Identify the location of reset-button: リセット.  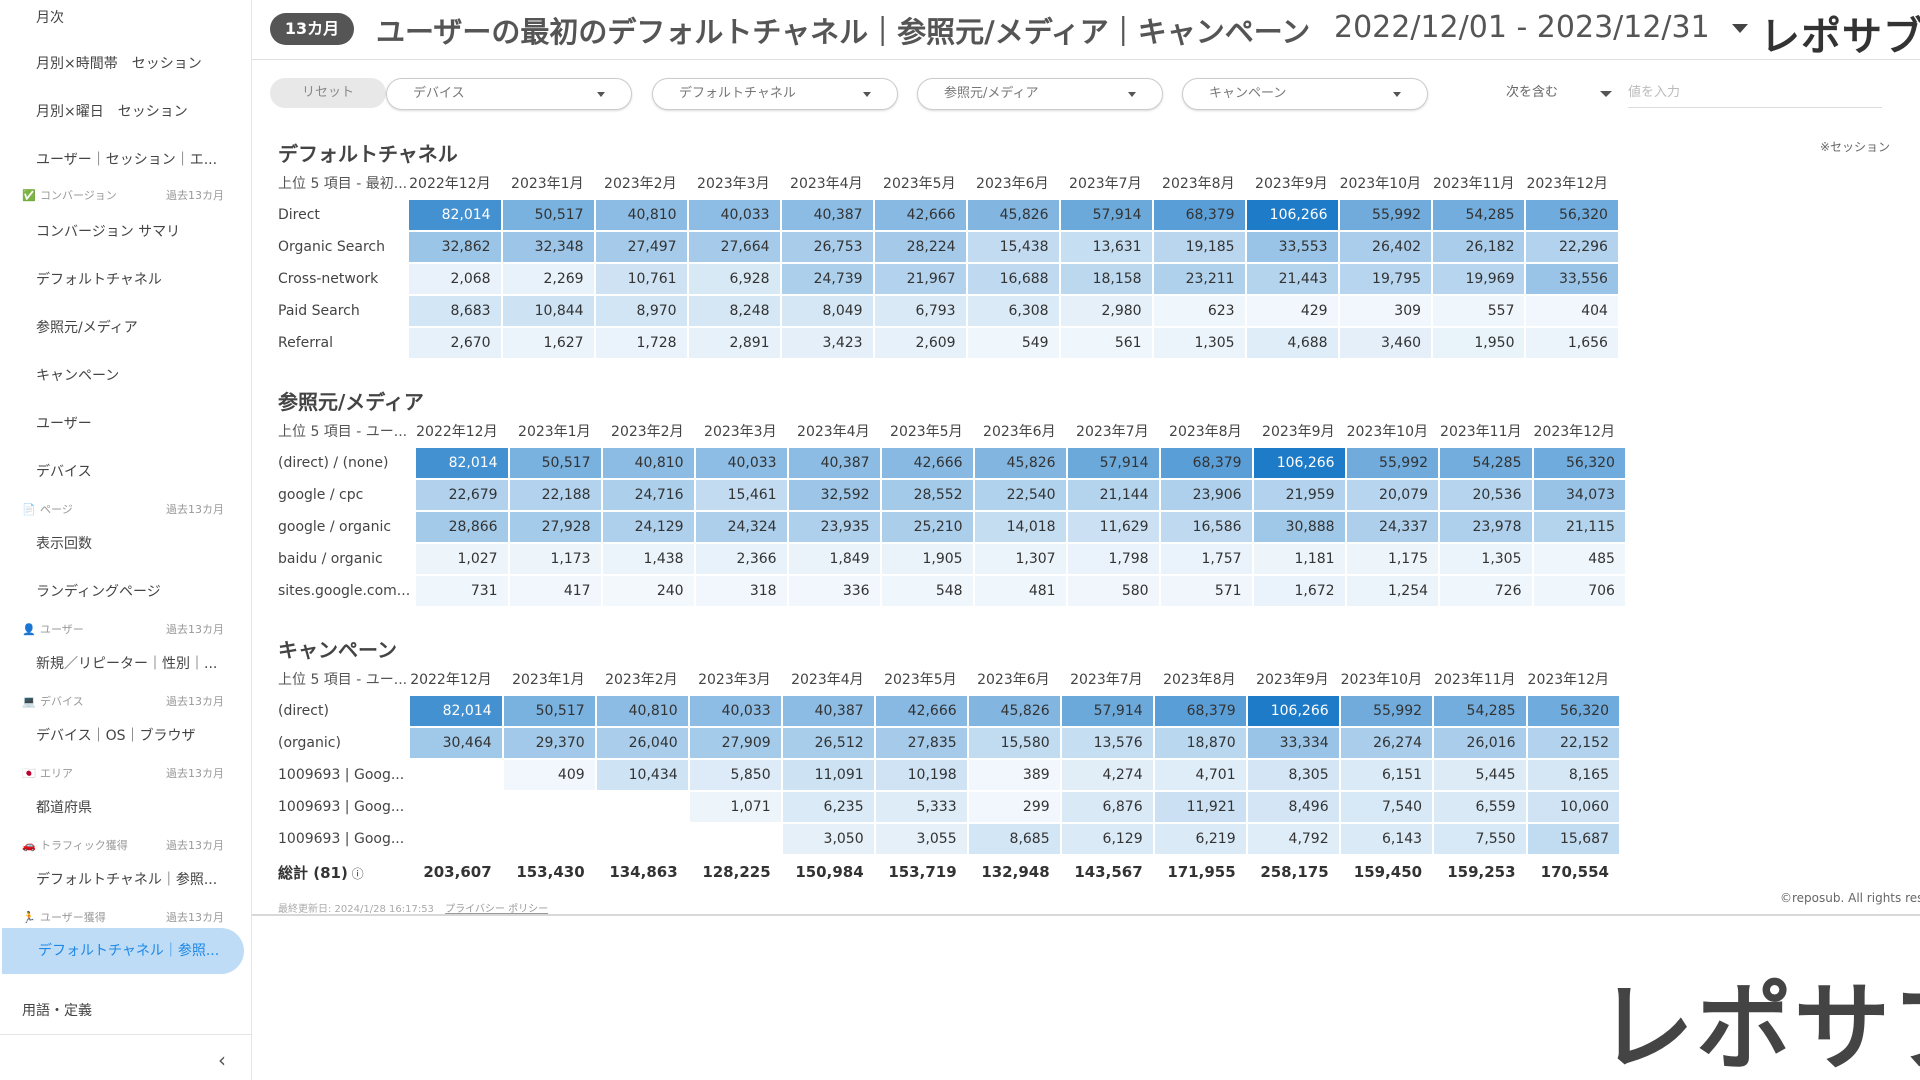
(328, 93).